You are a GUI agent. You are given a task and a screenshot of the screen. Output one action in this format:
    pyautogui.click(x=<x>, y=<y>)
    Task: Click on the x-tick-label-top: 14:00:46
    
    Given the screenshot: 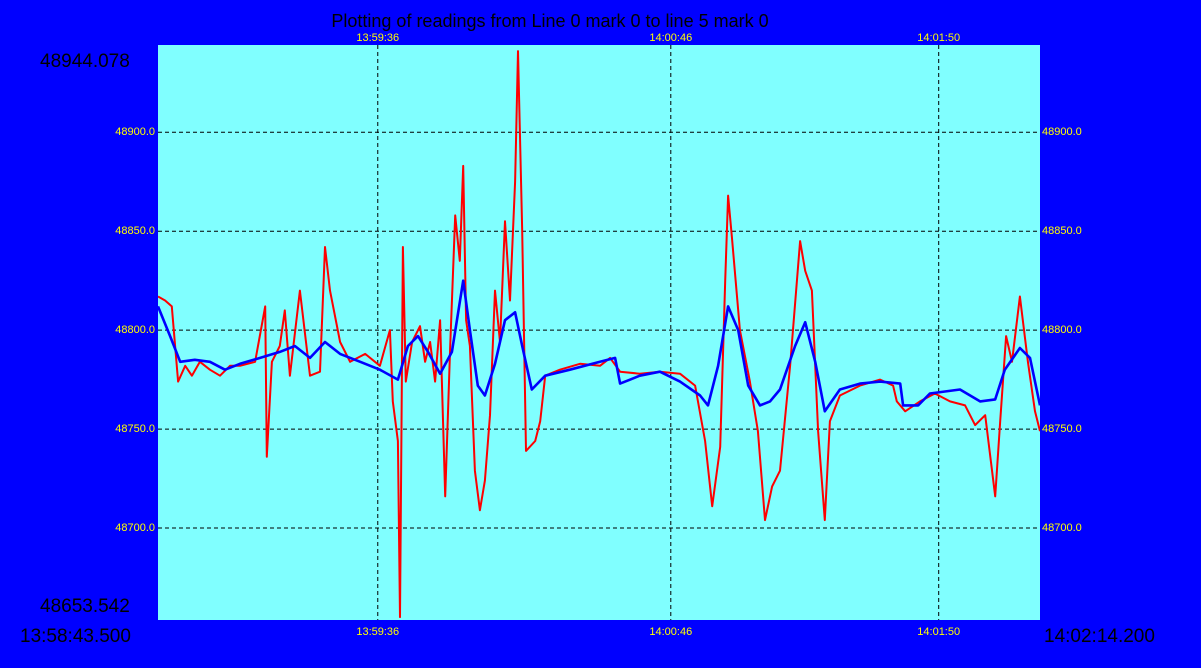 What is the action you would take?
    pyautogui.click(x=670, y=38)
    